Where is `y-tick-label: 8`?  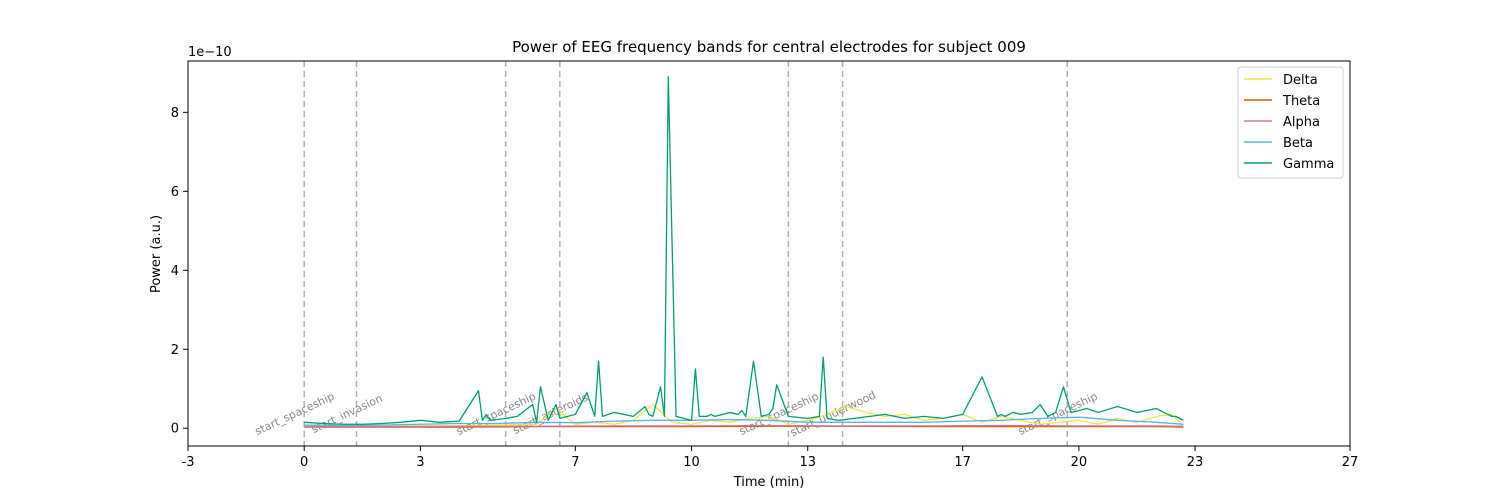 y-tick-label: 8 is located at coordinates (175, 113).